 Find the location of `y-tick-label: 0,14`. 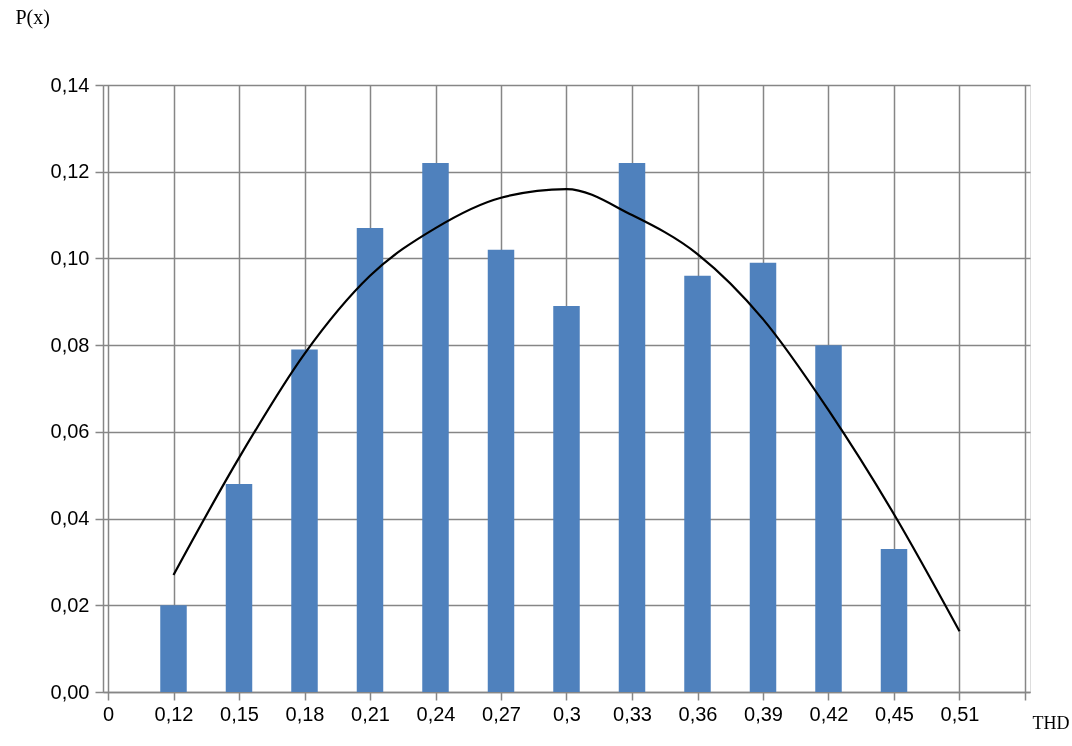

y-tick-label: 0,14 is located at coordinates (70, 84).